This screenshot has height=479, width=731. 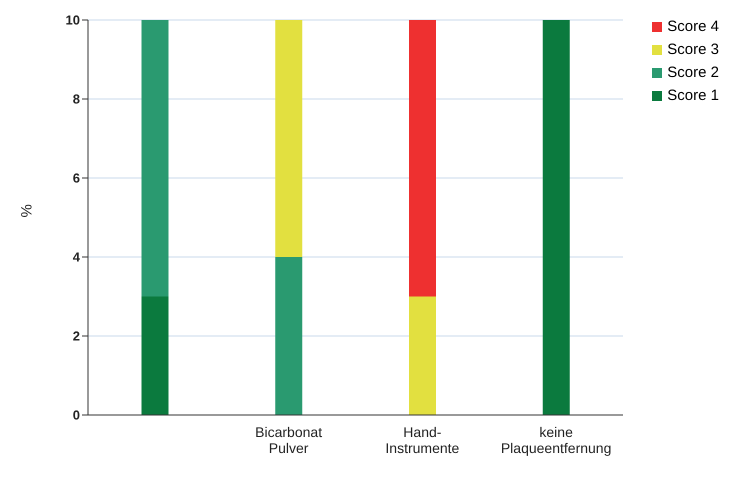 I want to click on y-axis-title: %, so click(x=27, y=211).